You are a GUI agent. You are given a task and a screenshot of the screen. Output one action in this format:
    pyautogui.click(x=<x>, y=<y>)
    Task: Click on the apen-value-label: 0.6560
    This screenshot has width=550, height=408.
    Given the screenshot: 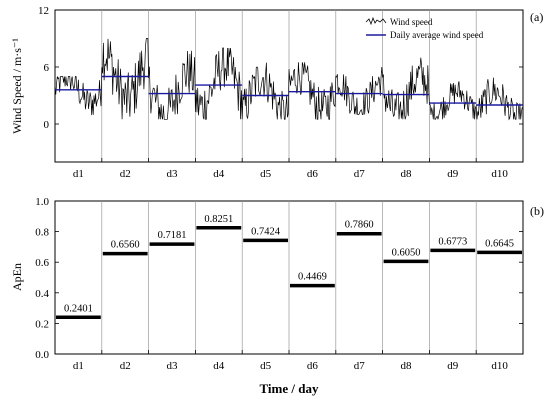 What is the action you would take?
    pyautogui.click(x=125, y=245)
    